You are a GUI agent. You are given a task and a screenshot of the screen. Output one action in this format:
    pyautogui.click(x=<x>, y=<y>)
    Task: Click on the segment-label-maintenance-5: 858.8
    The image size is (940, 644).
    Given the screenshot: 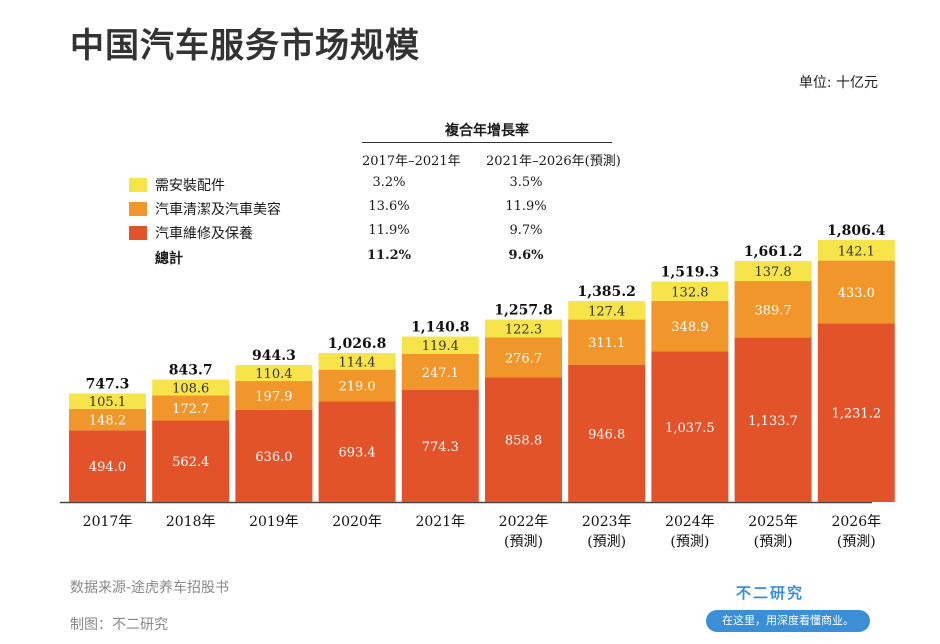 What is the action you would take?
    pyautogui.click(x=523, y=441)
    